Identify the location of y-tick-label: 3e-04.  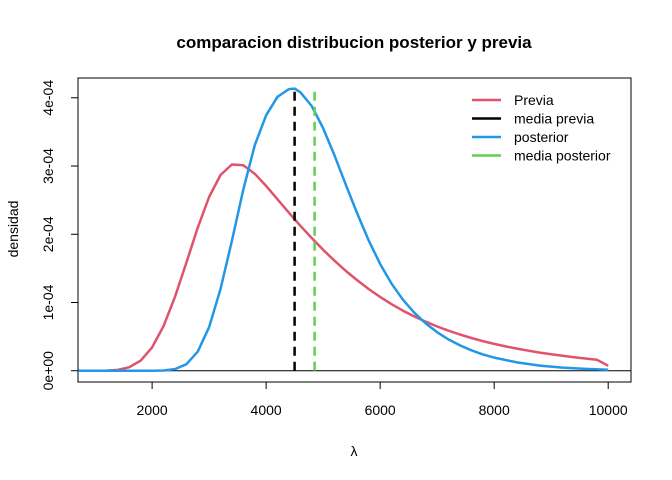
(48, 166).